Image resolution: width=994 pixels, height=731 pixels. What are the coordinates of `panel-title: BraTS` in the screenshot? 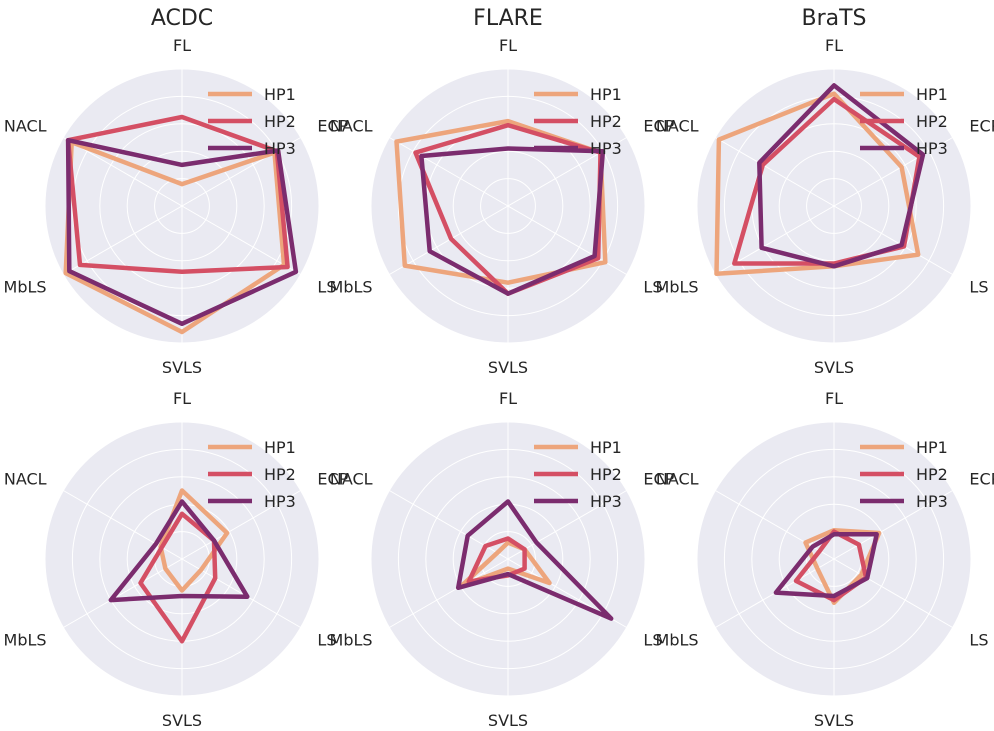 It's located at (833, 18).